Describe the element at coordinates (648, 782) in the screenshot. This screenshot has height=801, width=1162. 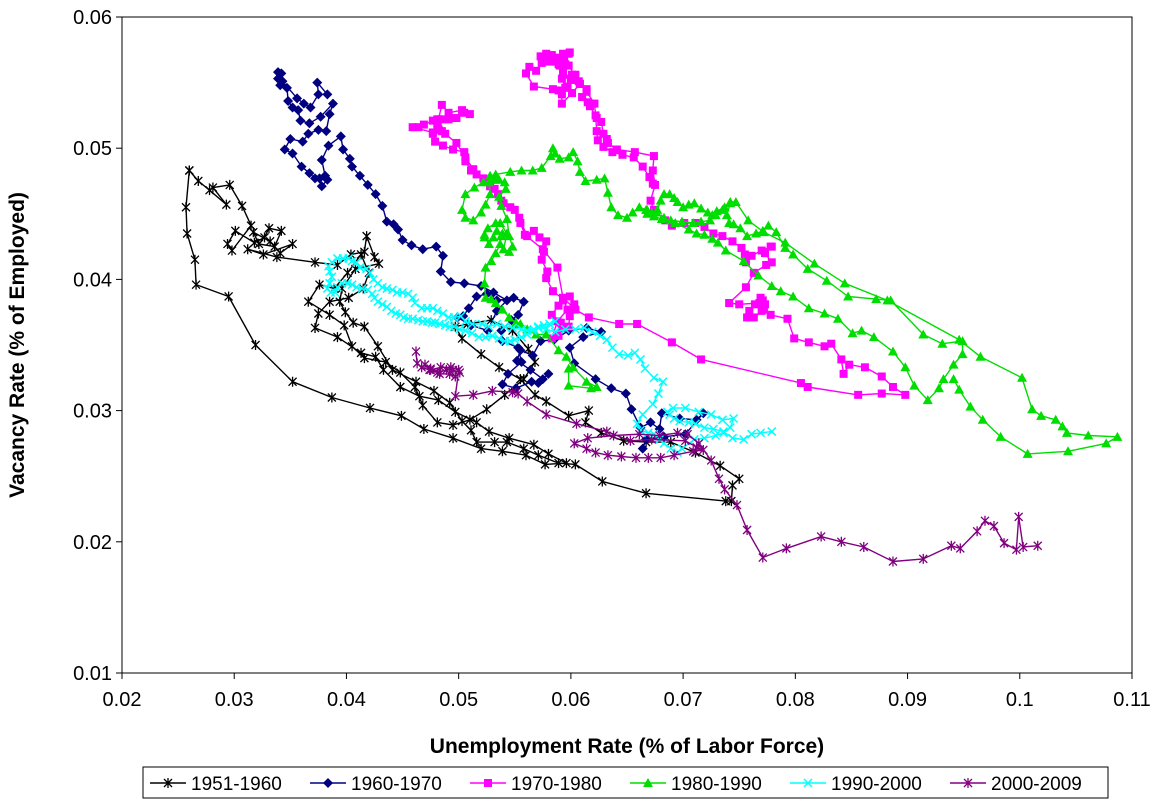
I see `legend-marker` at that location.